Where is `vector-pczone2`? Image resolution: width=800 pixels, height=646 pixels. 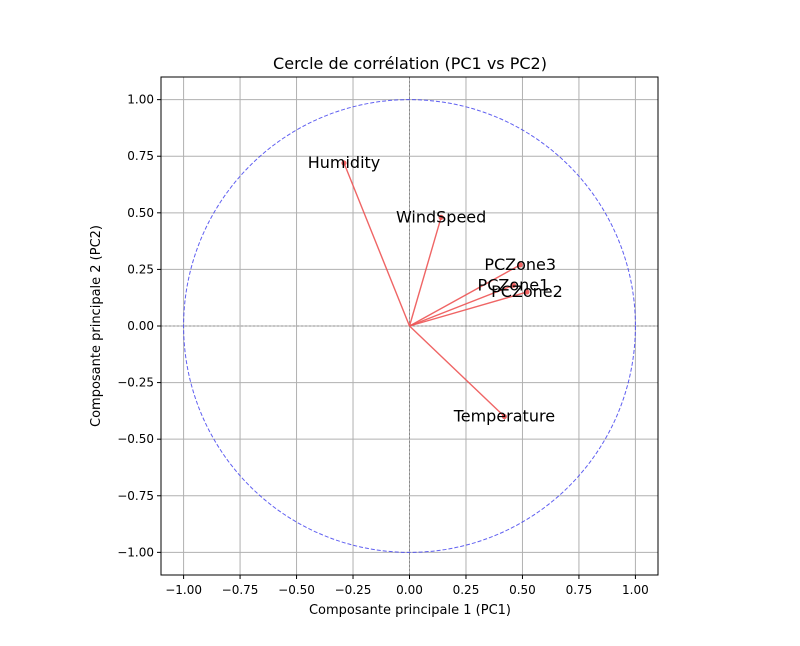 vector-pczone2 is located at coordinates (468, 309).